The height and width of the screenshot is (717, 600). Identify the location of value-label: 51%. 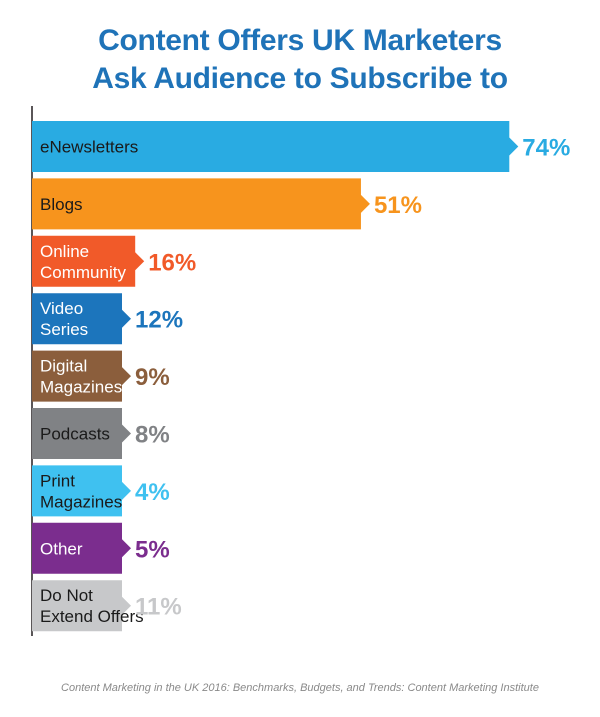
(398, 205).